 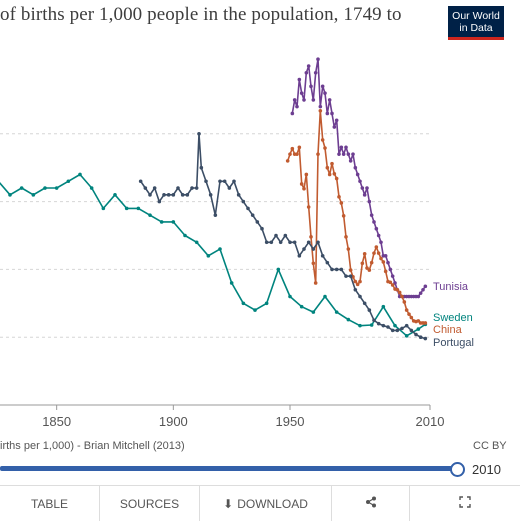 What do you see at coordinates (490, 446) in the screenshot?
I see `license-label: CC BY` at bounding box center [490, 446].